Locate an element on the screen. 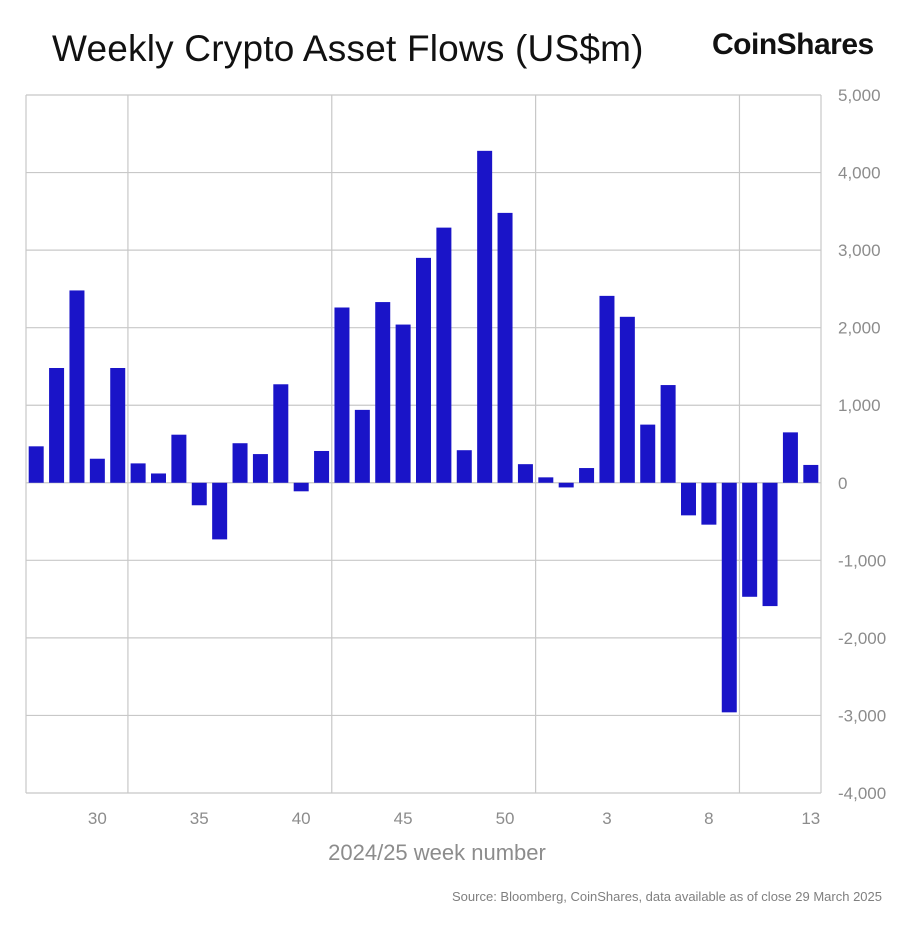 The height and width of the screenshot is (952, 916). x-tick-label: 45 is located at coordinates (403, 818).